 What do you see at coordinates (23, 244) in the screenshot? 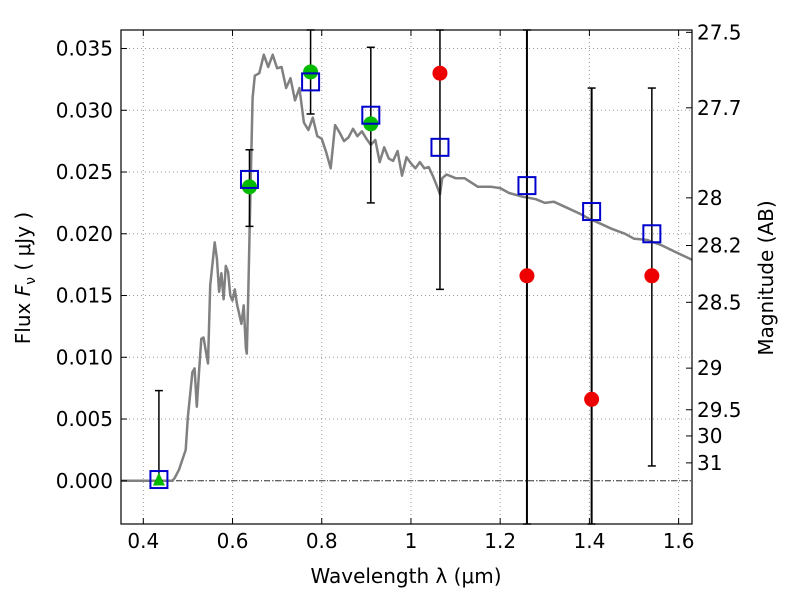
I see `y-axis-label-unit: ( μJy )` at bounding box center [23, 244].